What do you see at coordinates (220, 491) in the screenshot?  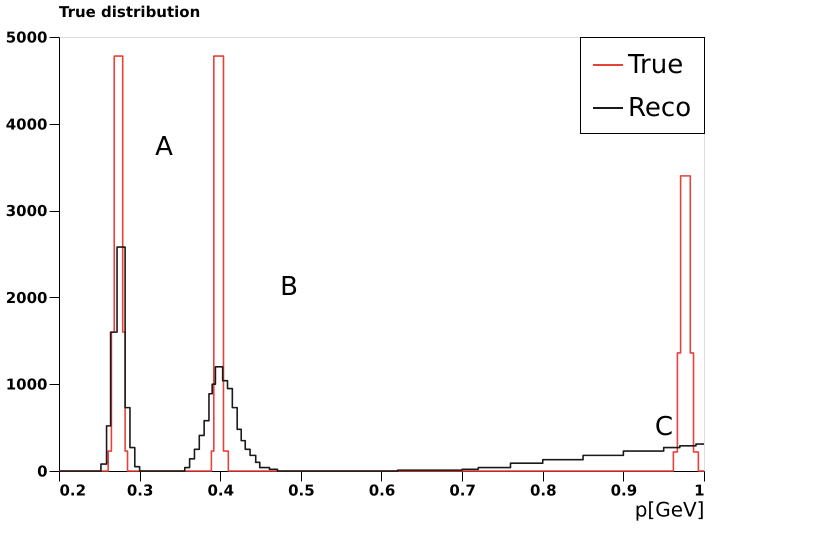 I see `x-tick-label: 0.4` at bounding box center [220, 491].